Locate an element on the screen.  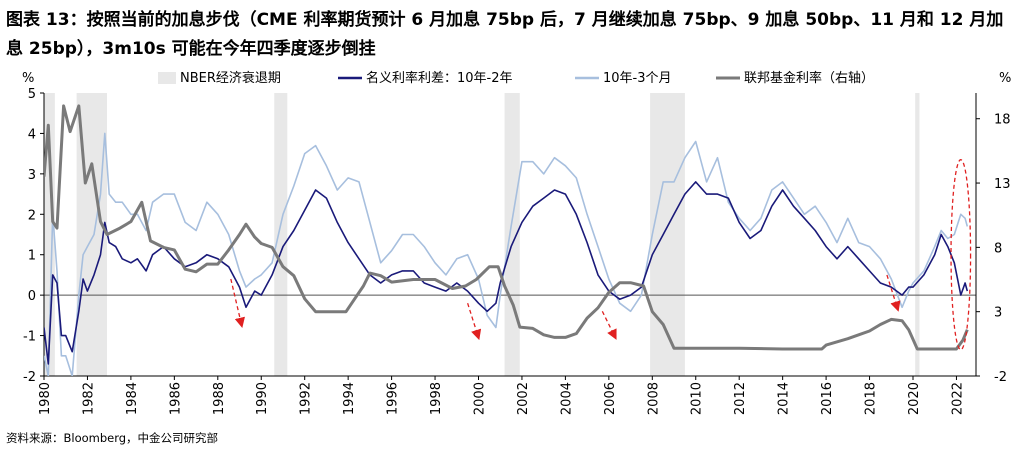
x-tick-label-8: 1996 is located at coordinates (393, 398).